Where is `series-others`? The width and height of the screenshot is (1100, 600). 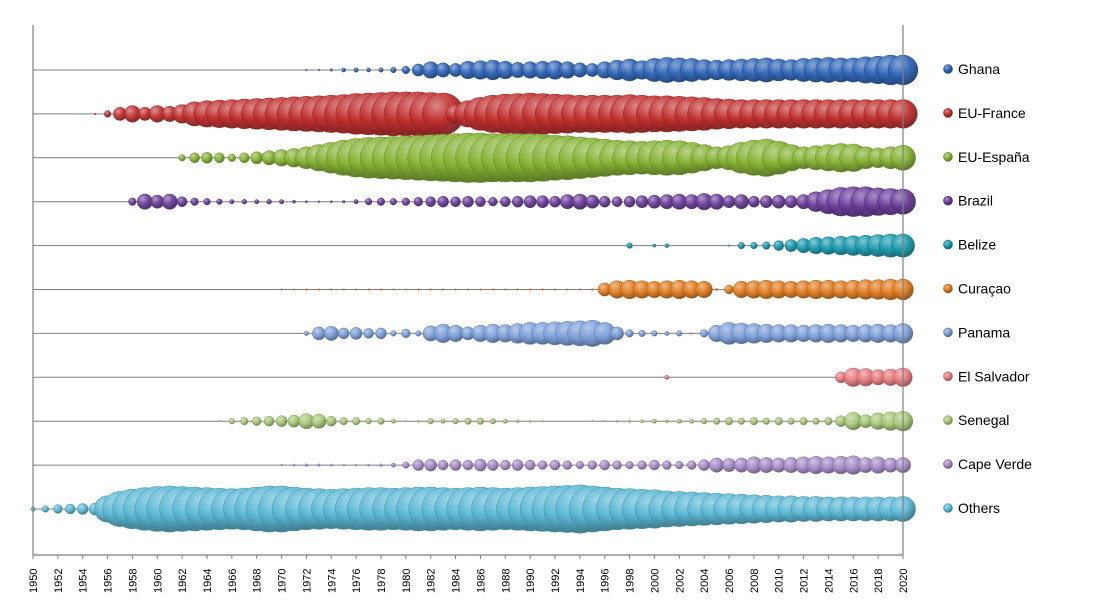
series-others is located at coordinates (473, 509).